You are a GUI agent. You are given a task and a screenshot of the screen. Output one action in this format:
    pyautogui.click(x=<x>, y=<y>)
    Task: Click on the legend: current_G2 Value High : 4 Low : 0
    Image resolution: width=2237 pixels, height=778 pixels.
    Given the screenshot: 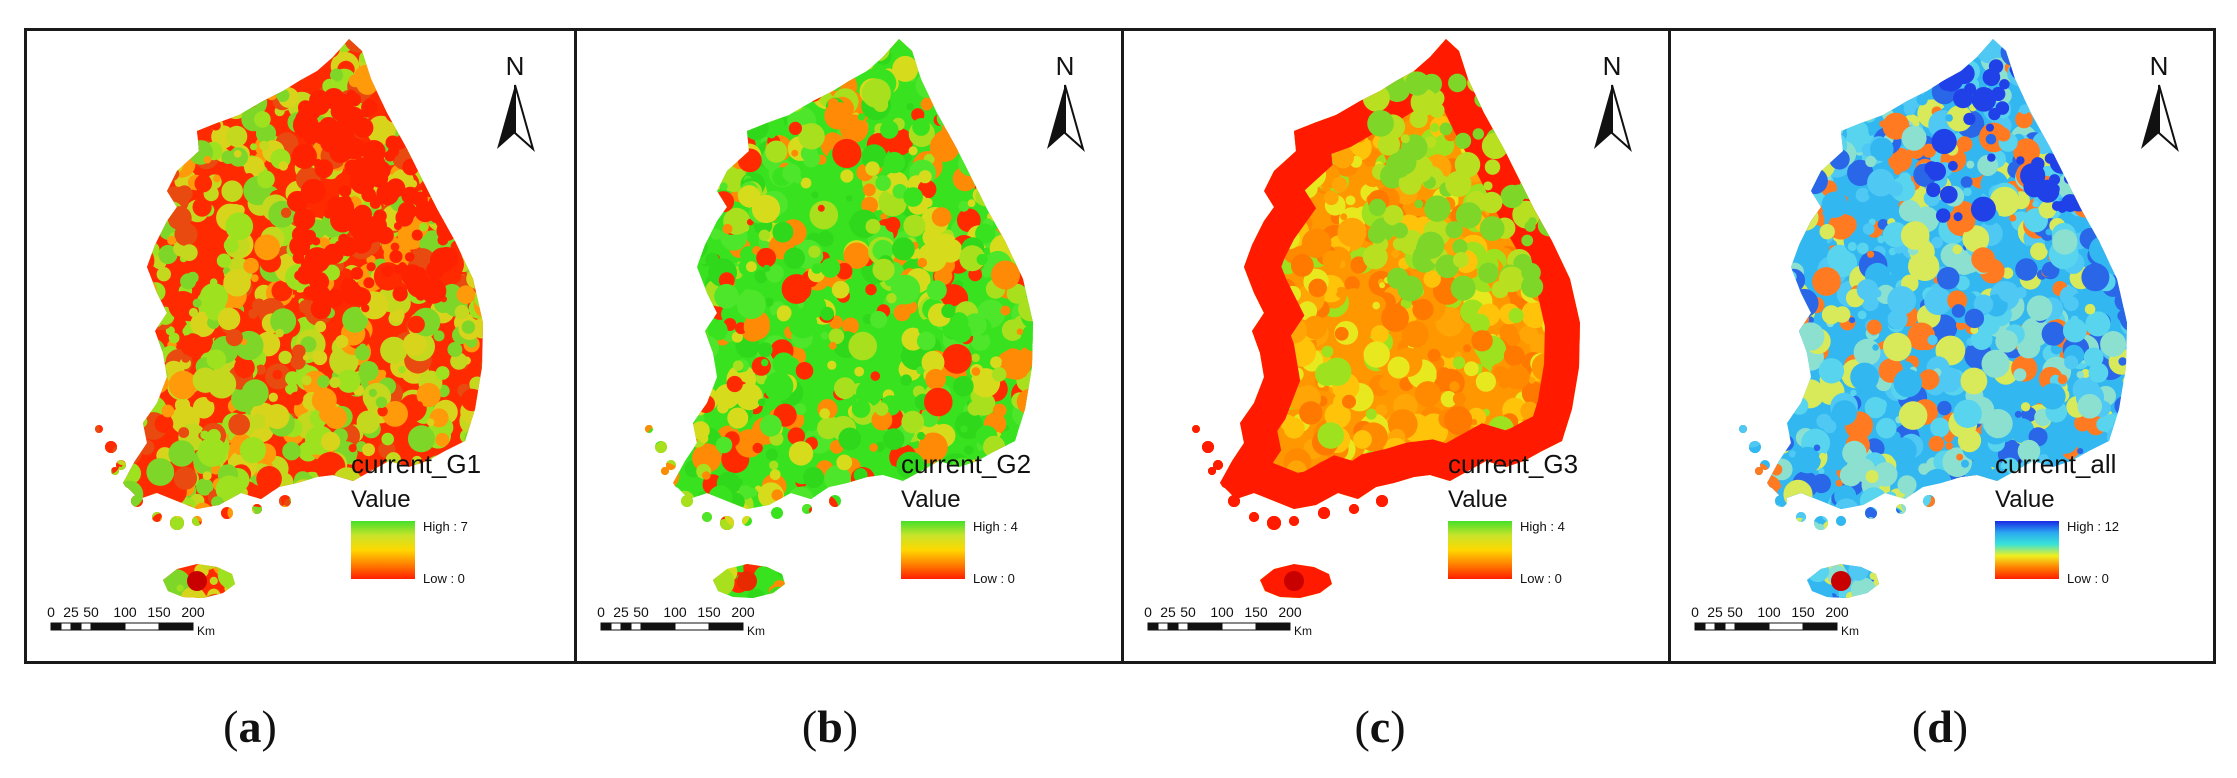 What is the action you would take?
    pyautogui.click(x=966, y=517)
    